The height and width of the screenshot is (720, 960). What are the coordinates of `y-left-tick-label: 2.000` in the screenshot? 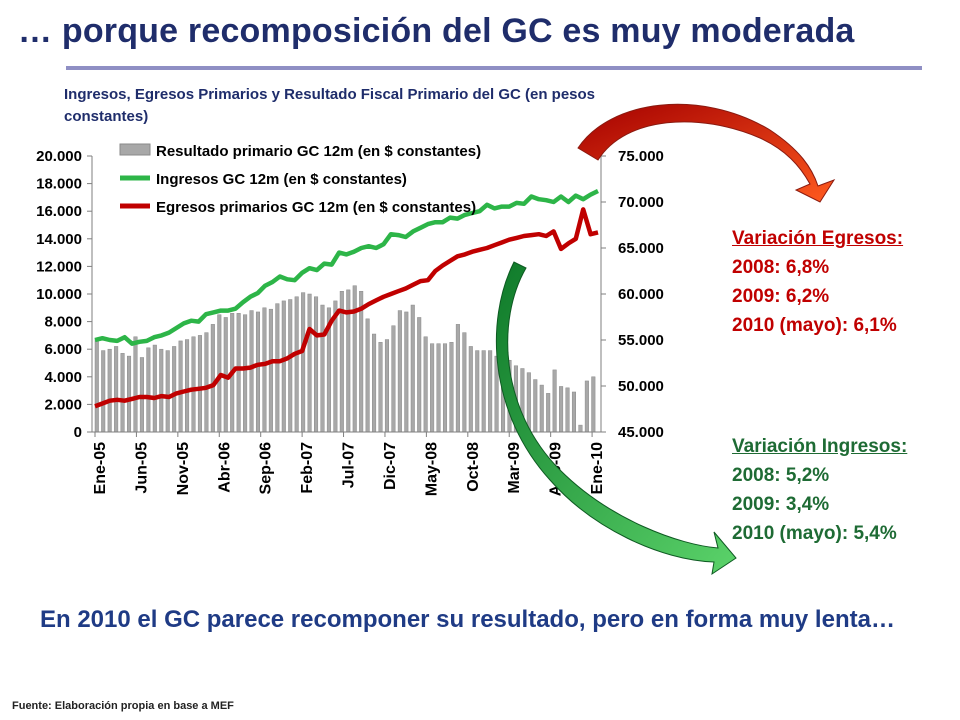 It's located at (63, 404).